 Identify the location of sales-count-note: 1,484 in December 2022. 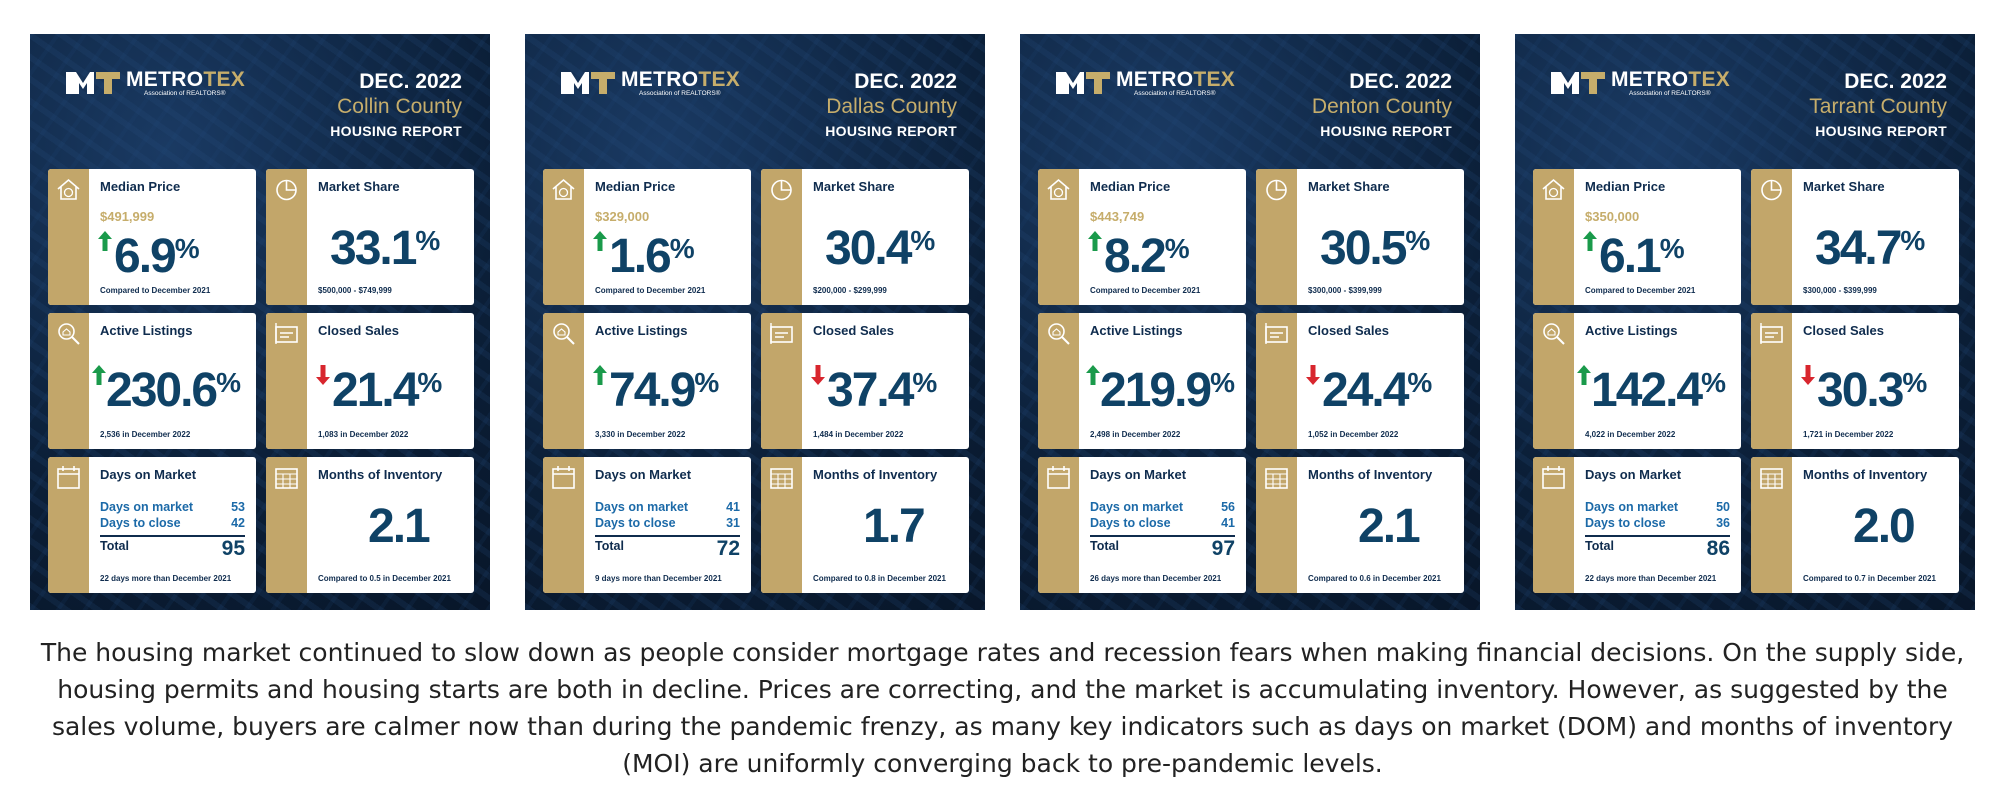
(858, 434).